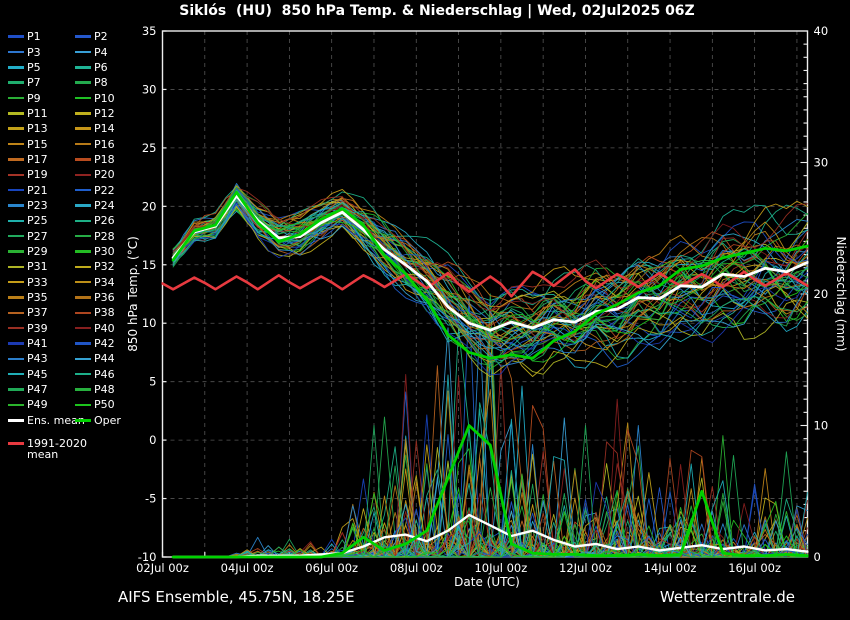 This screenshot has width=850, height=620. Describe the element at coordinates (41, 220) in the screenshot. I see `legend-item-p25: P25` at that location.